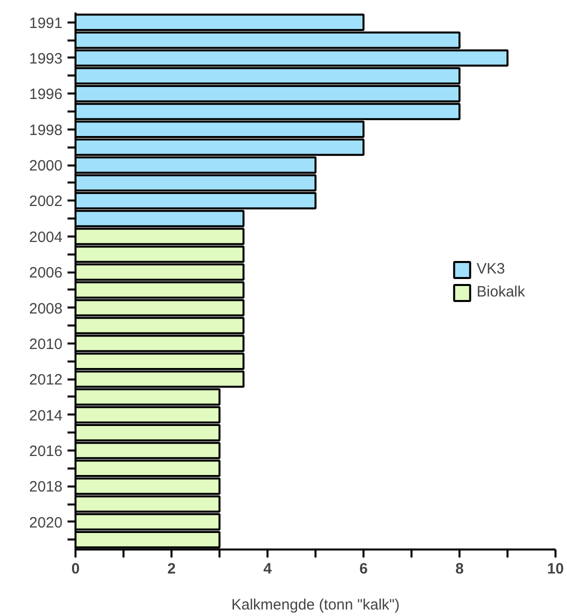 The height and width of the screenshot is (616, 567). What do you see at coordinates (46, 237) in the screenshot?
I see `y-tick-label: 2004` at bounding box center [46, 237].